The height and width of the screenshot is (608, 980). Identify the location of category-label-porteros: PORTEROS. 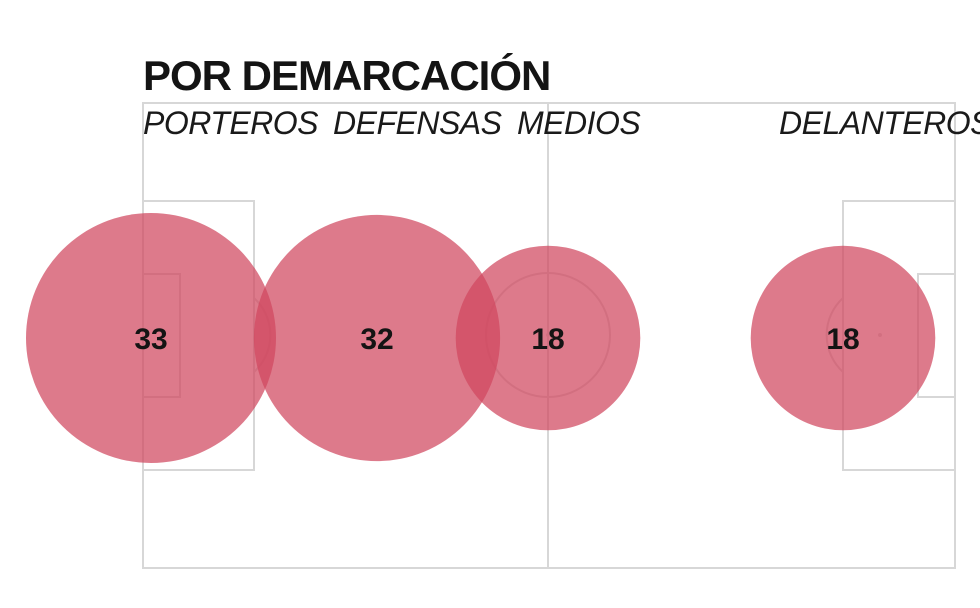
(230, 123).